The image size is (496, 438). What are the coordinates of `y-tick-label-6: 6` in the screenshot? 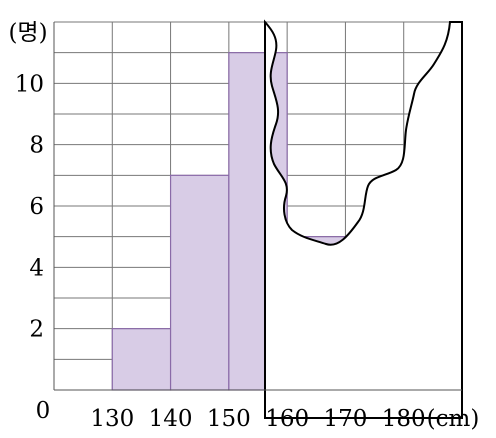 It's located at (36, 207).